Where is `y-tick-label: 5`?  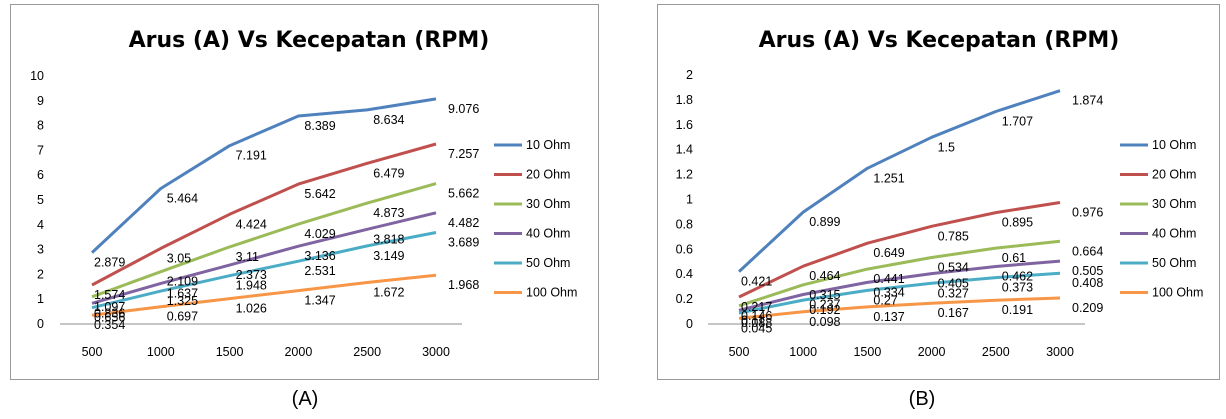
y-tick-label: 5 is located at coordinates (40, 200).